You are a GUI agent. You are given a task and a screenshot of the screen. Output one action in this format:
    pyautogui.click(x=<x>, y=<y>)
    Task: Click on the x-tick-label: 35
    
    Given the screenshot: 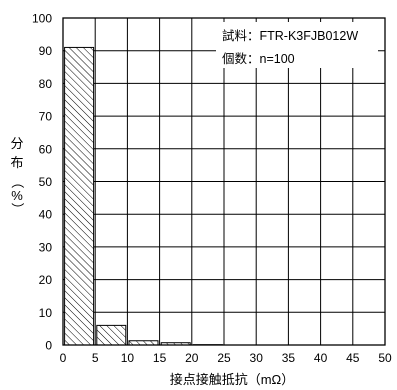 What is the action you would take?
    pyautogui.click(x=289, y=358)
    